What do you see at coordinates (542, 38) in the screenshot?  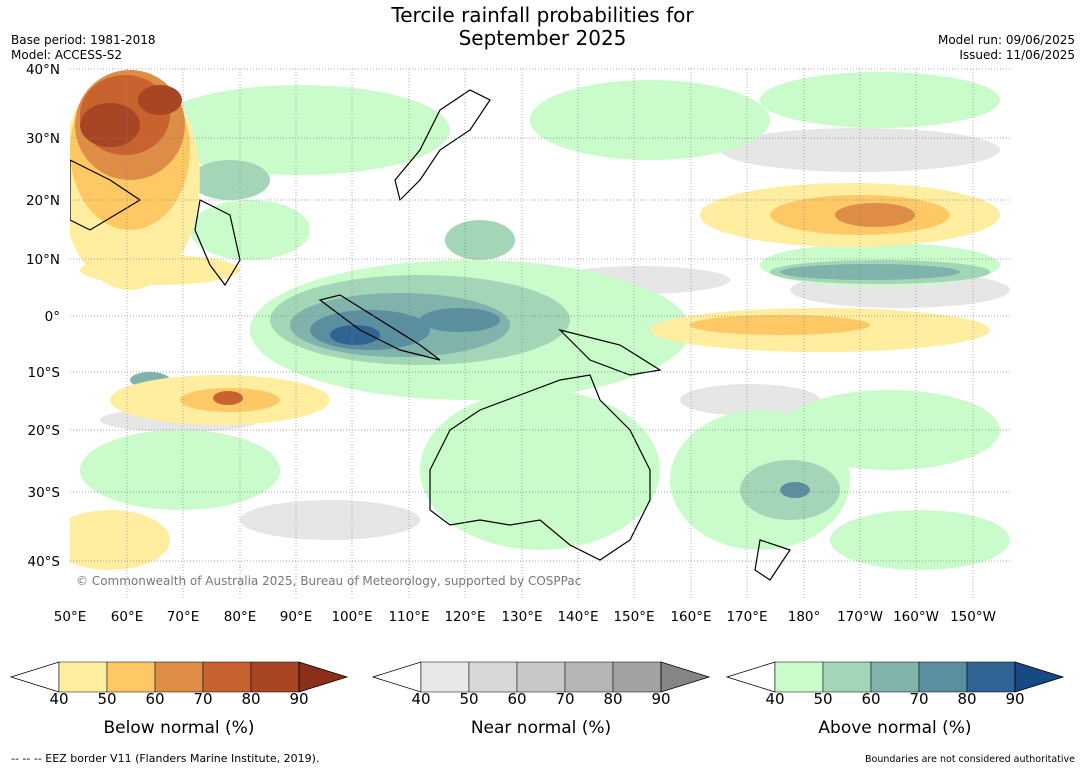 I see `title-line-2: September 2025` at bounding box center [542, 38].